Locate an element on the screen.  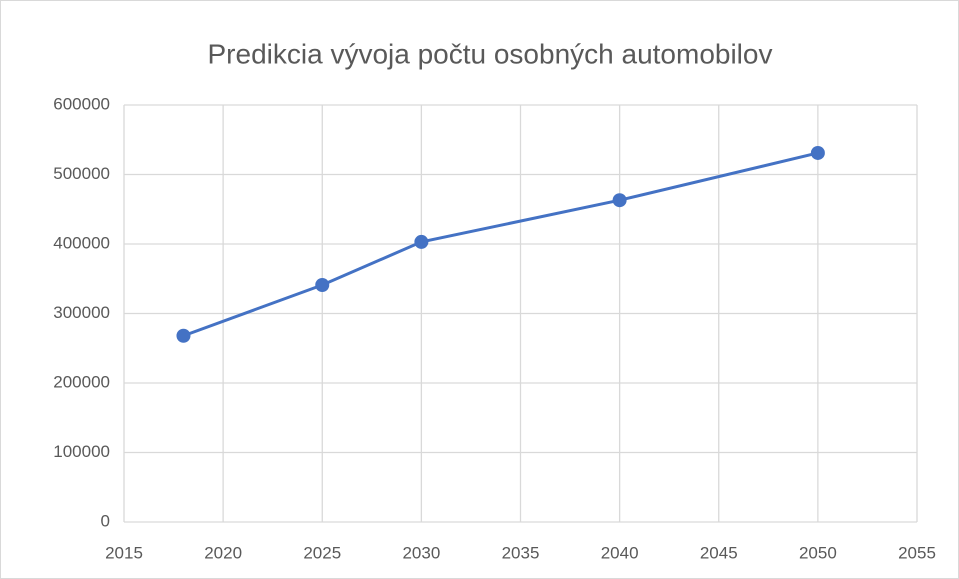
x-tick-label: 2035 is located at coordinates (521, 552).